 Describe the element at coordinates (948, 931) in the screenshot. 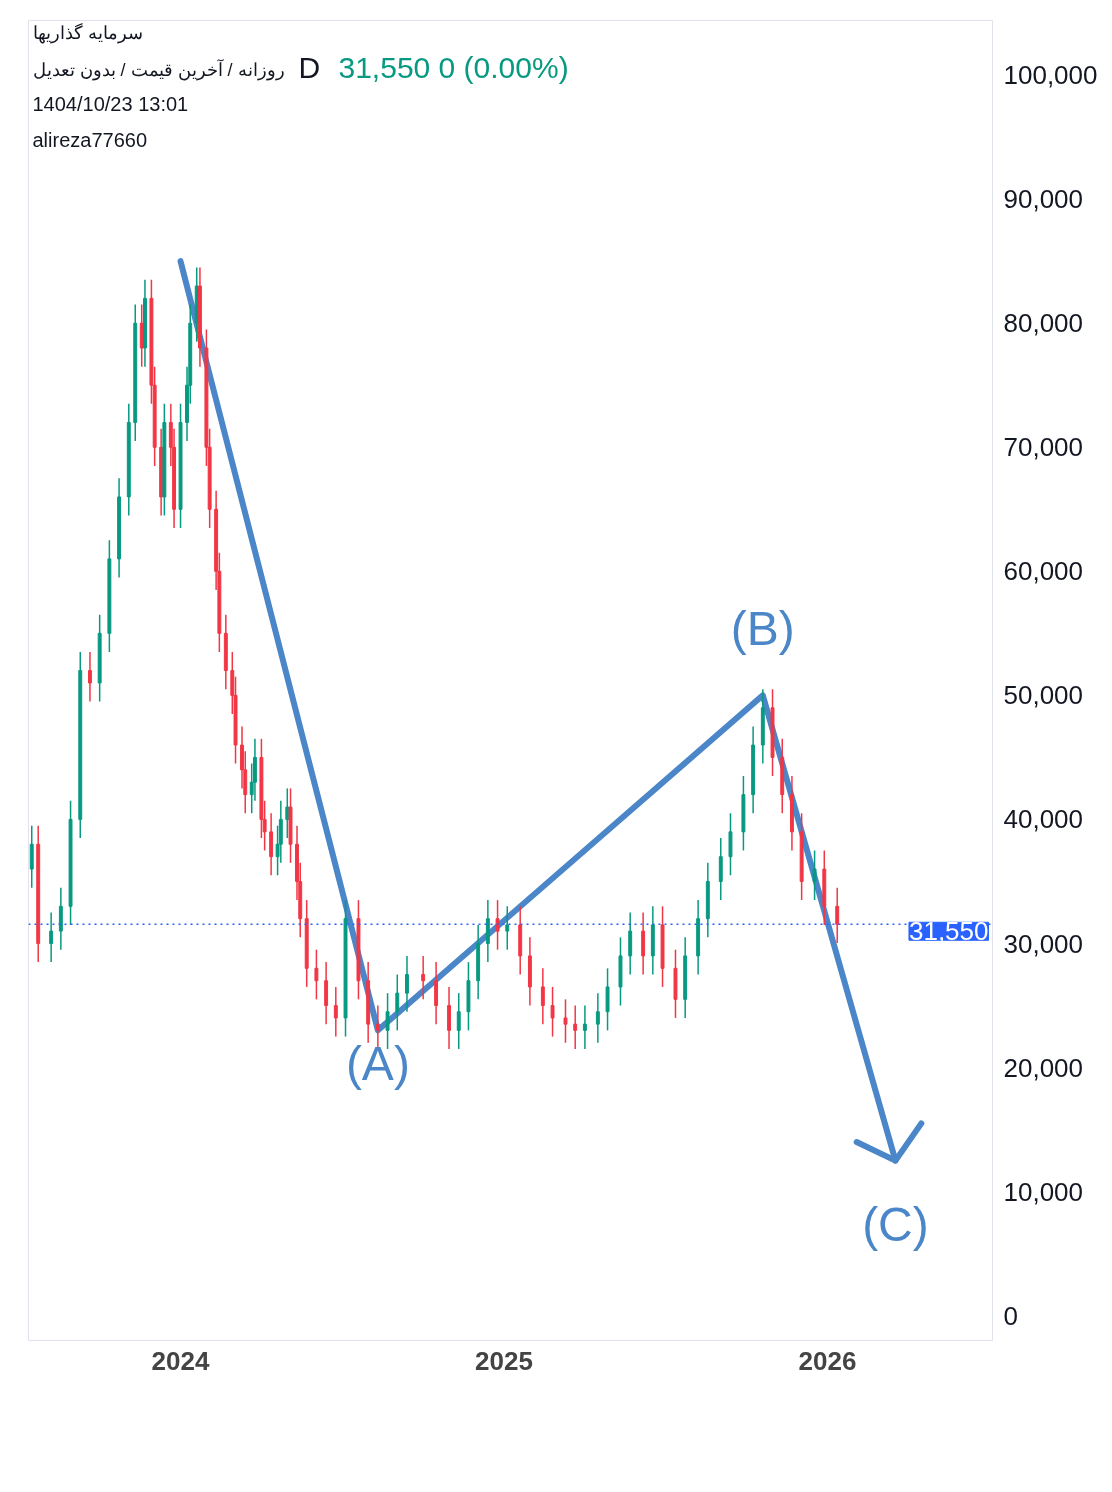

I see `ref-line-label: 31,550` at that location.